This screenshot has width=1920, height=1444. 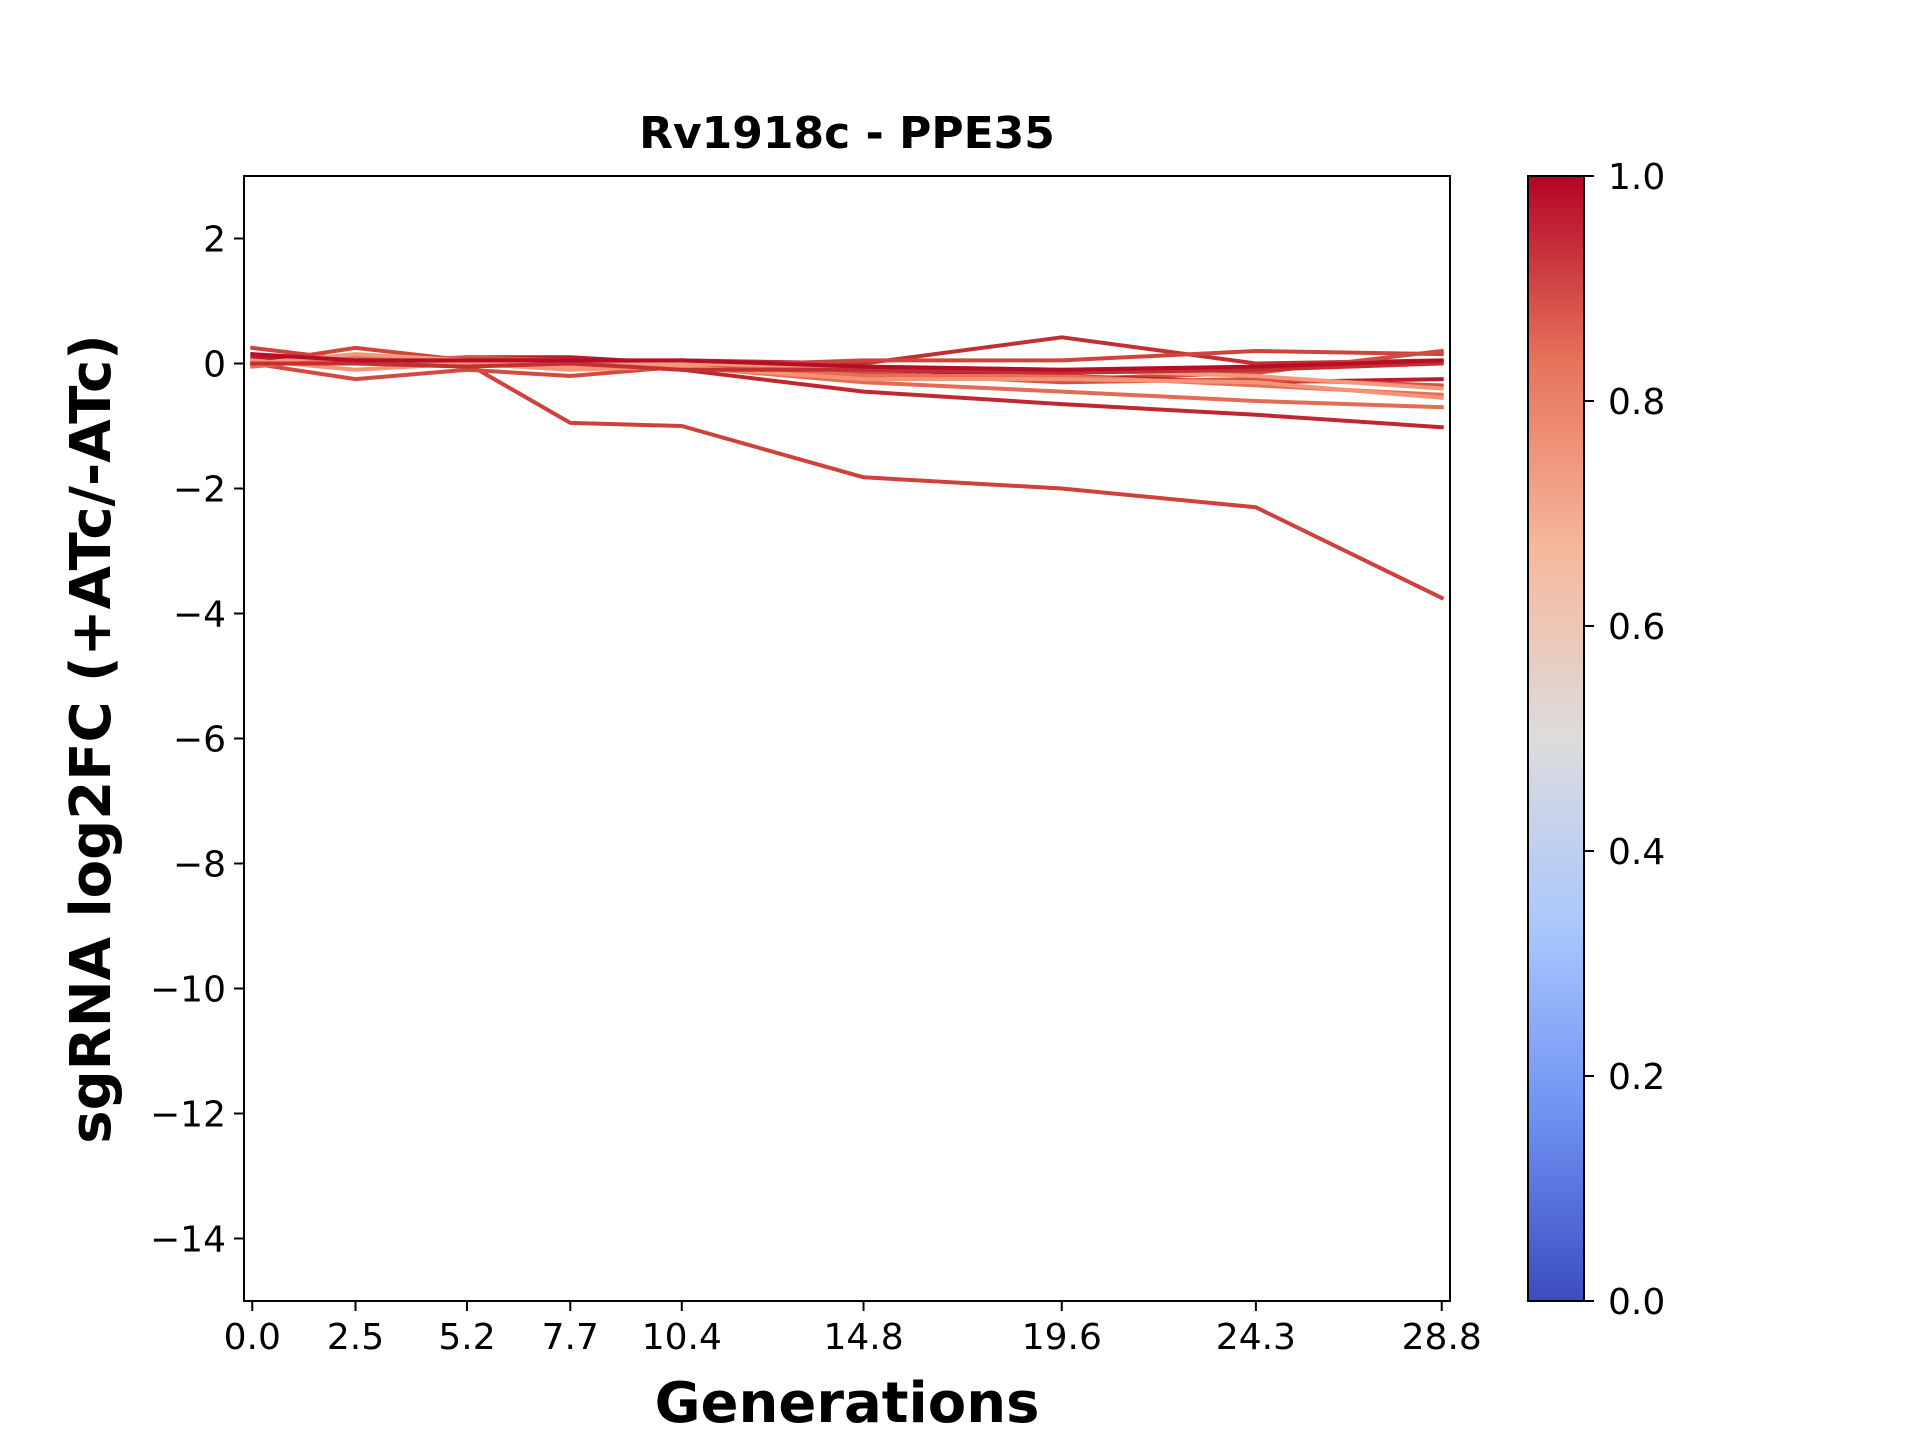 What do you see at coordinates (1556, 738) in the screenshot?
I see `colorbar` at bounding box center [1556, 738].